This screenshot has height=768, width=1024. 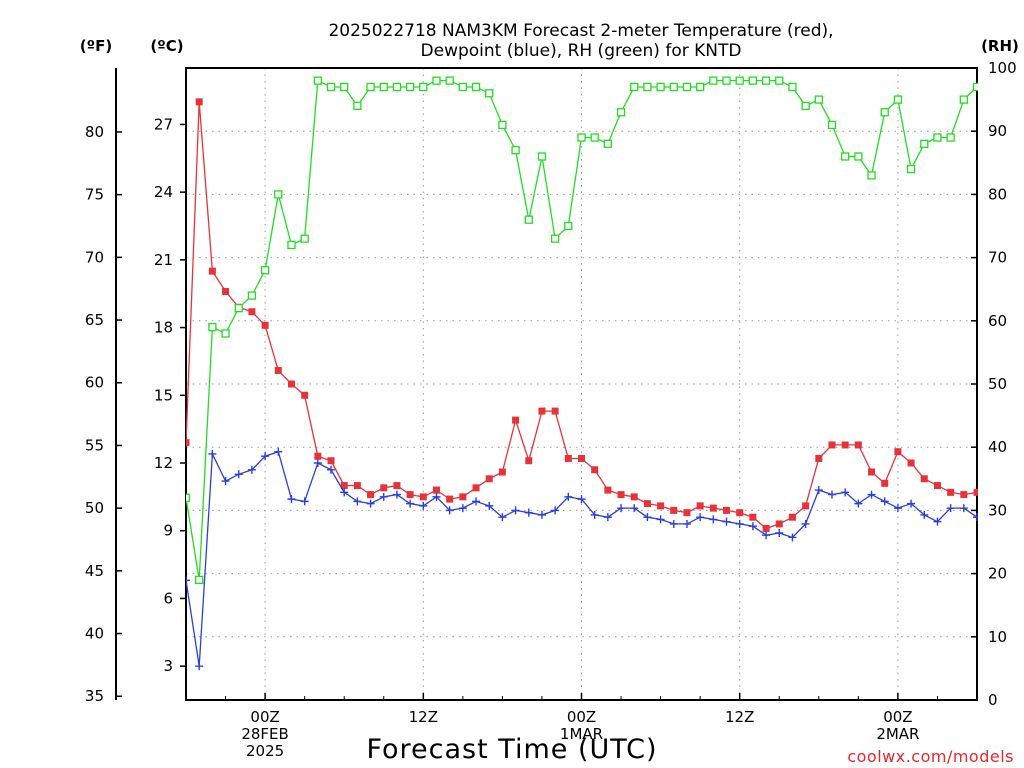 What do you see at coordinates (997, 131) in the screenshot?
I see `rh-tick-label: 90` at bounding box center [997, 131].